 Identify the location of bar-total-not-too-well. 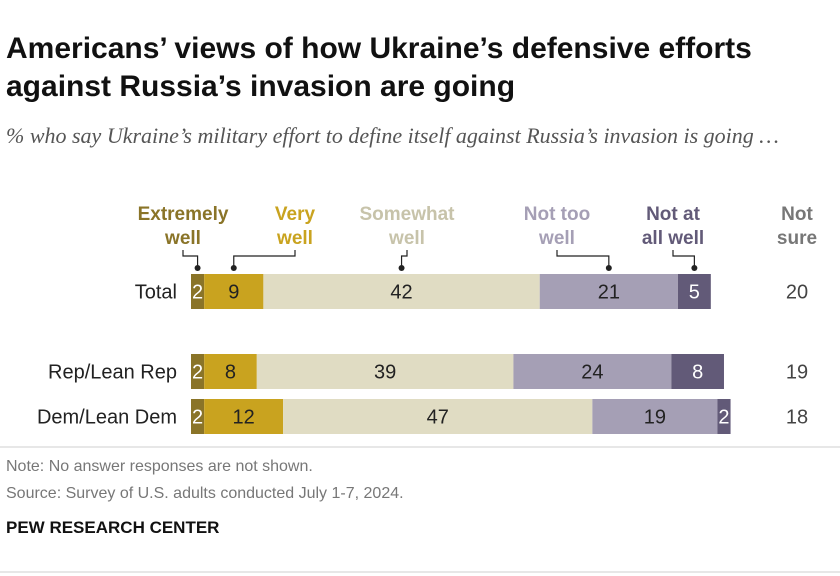
(608, 291).